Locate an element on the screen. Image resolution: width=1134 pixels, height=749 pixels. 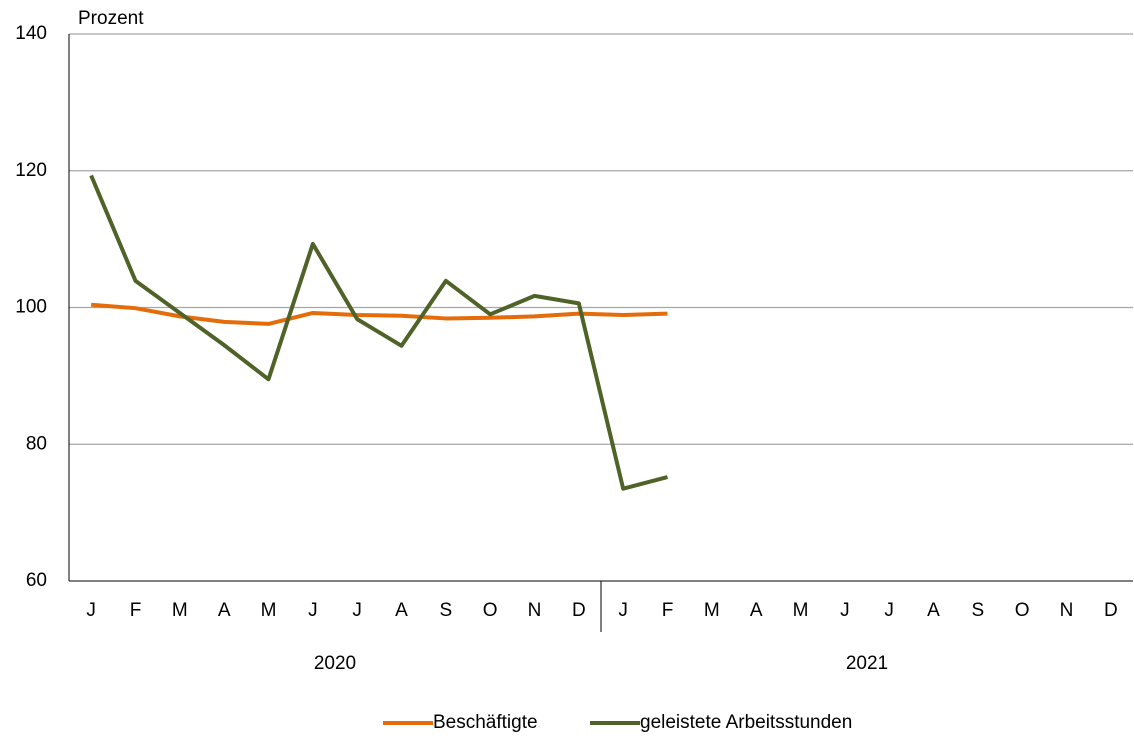
y-tick-label: 80 is located at coordinates (36, 443).